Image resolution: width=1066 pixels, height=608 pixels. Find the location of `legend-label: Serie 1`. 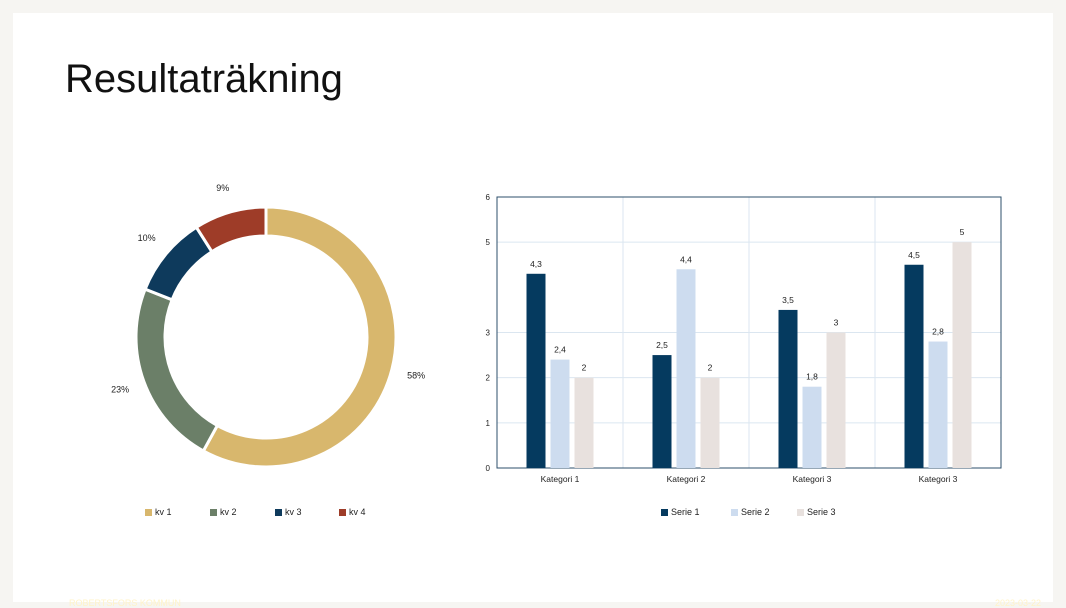

legend-label: Serie 1 is located at coordinates (685, 512).